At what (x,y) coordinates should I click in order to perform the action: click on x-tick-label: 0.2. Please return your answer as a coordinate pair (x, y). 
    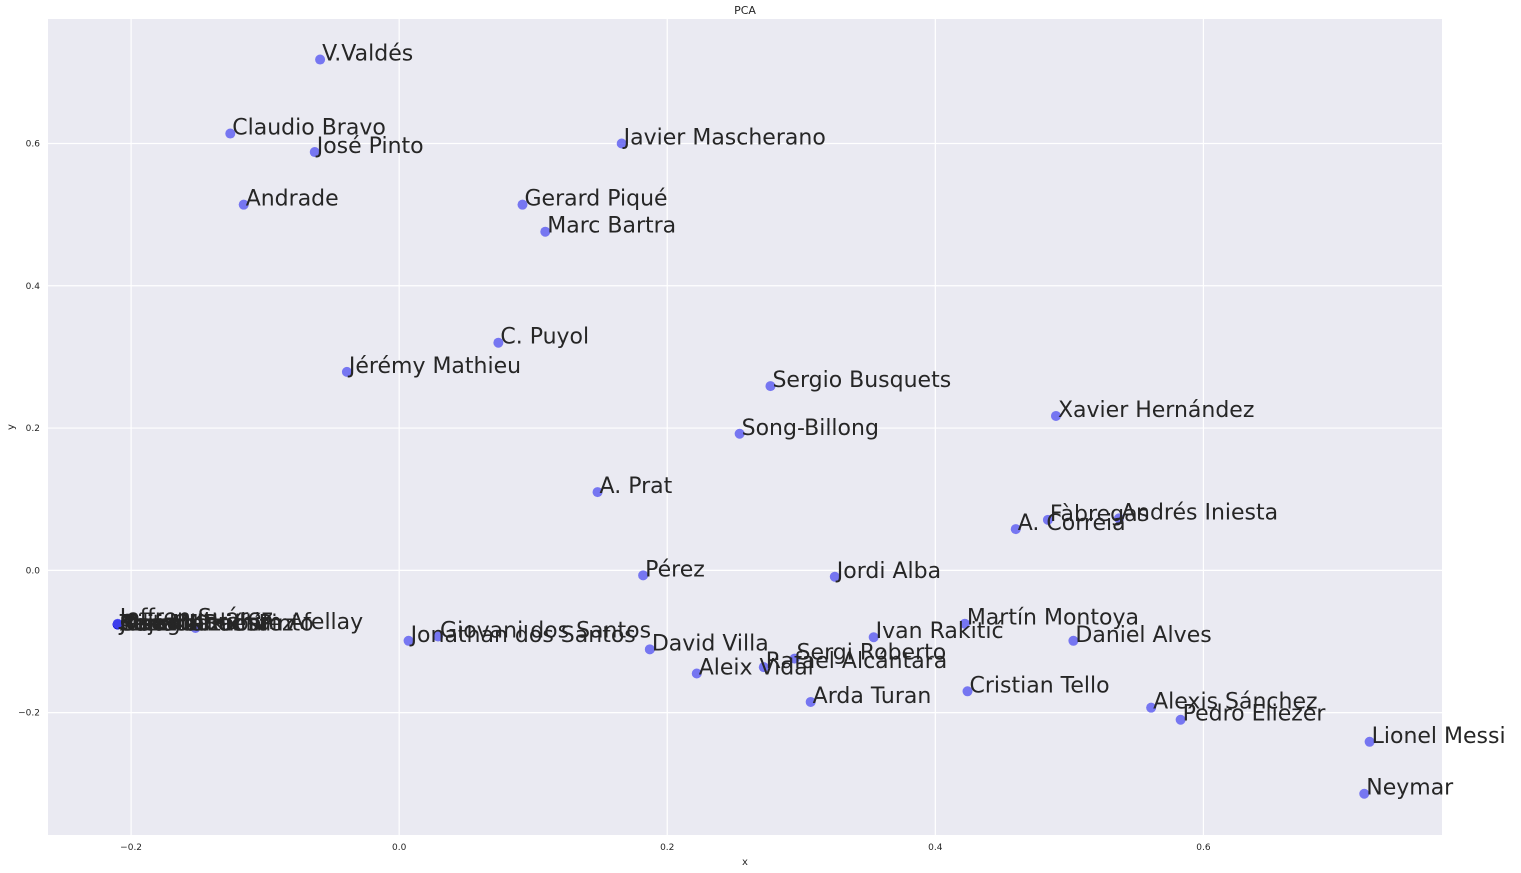
    Looking at the image, I should click on (667, 848).